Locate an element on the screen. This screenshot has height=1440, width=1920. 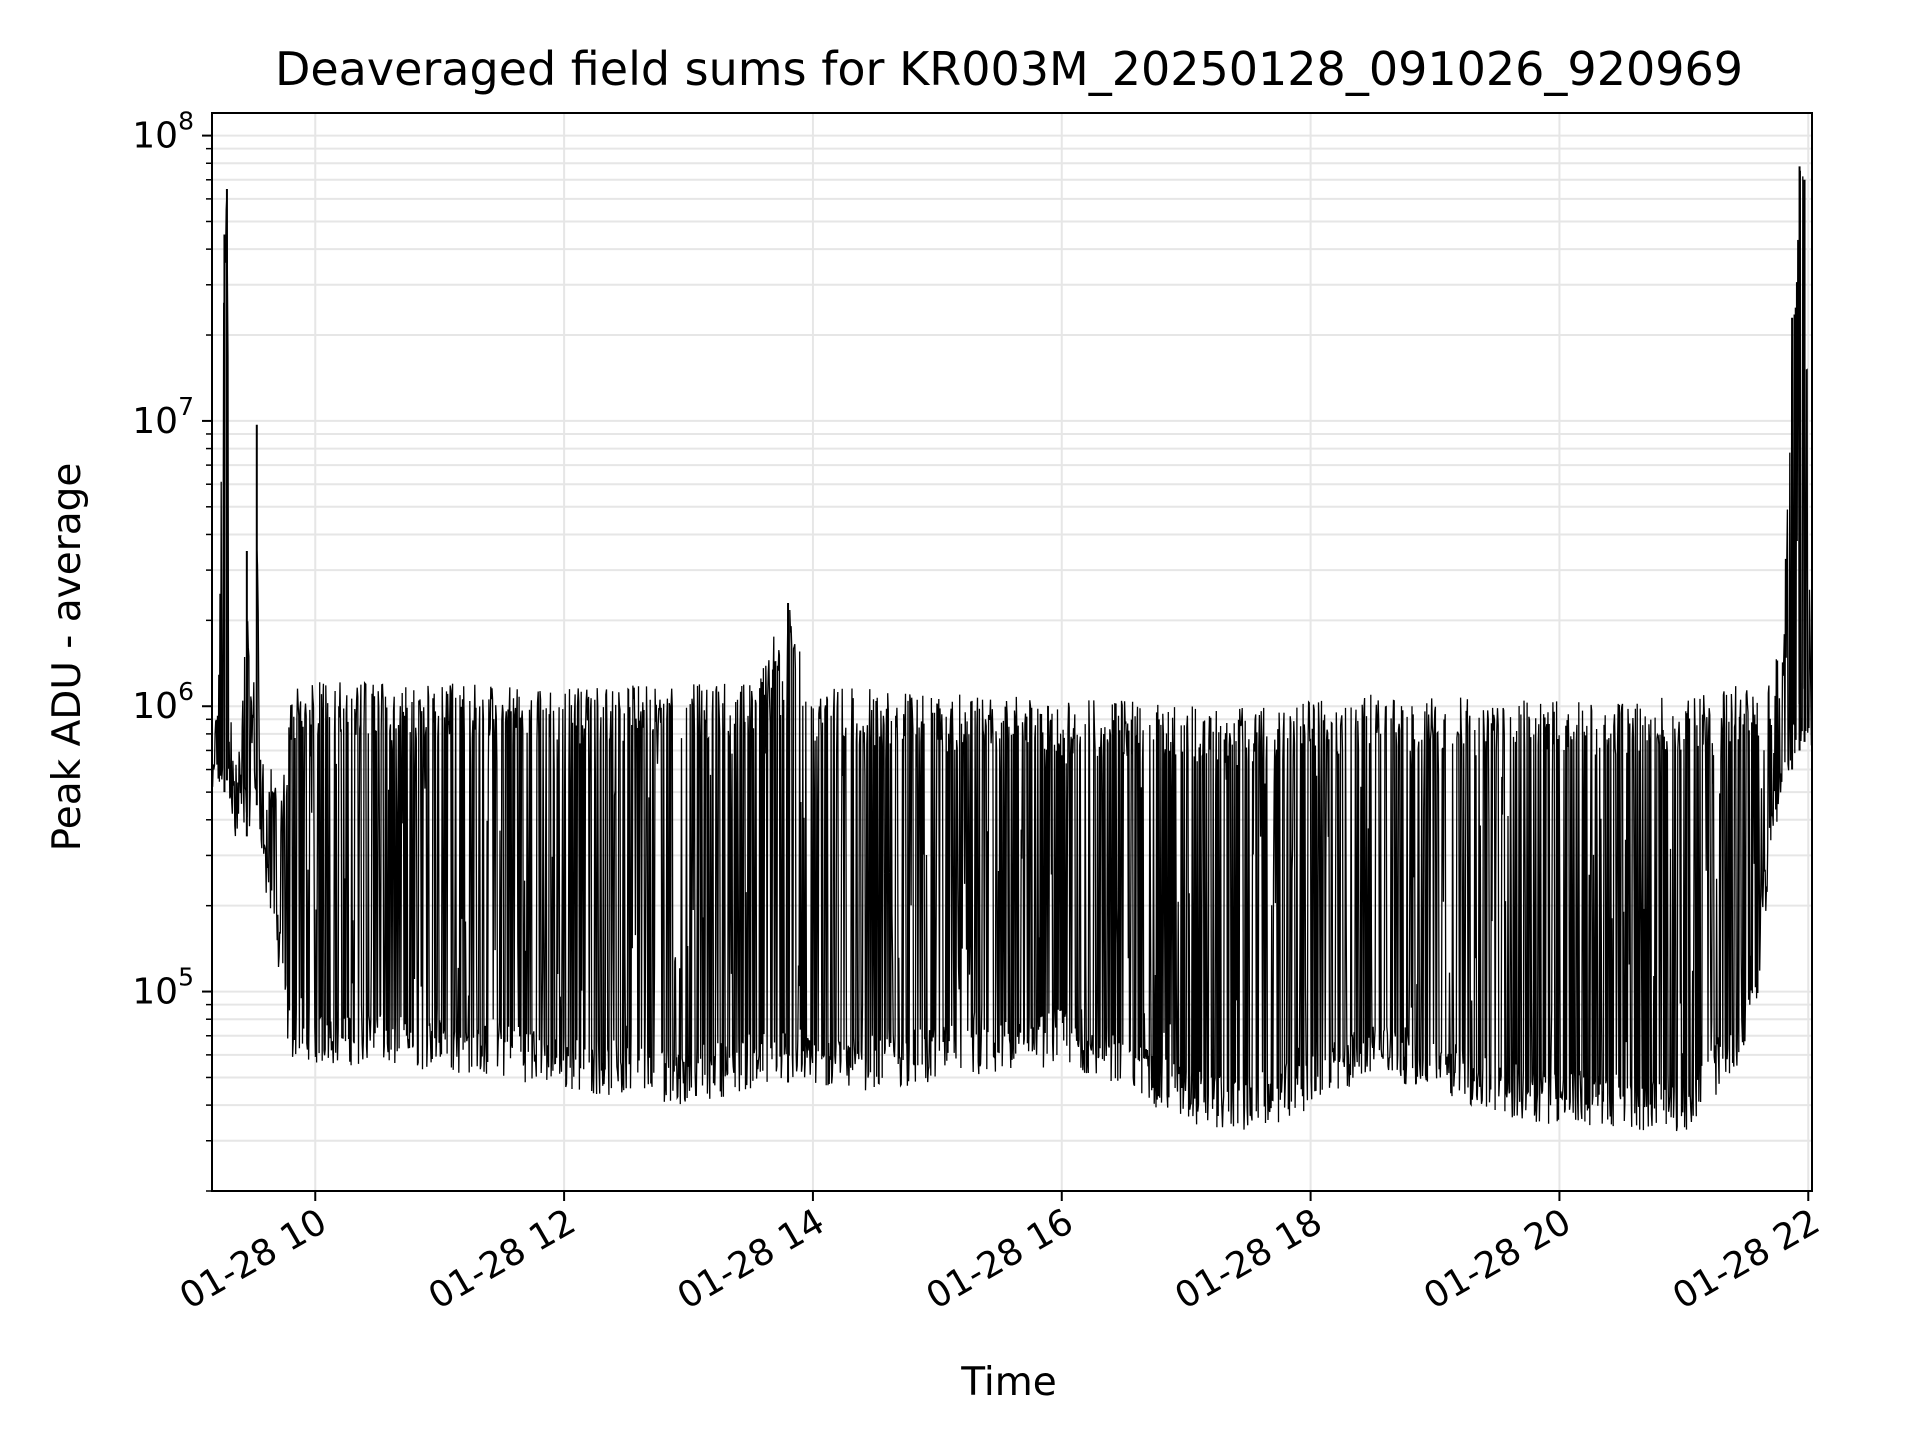
x-axis-label: Time is located at coordinates (1008, 1382).